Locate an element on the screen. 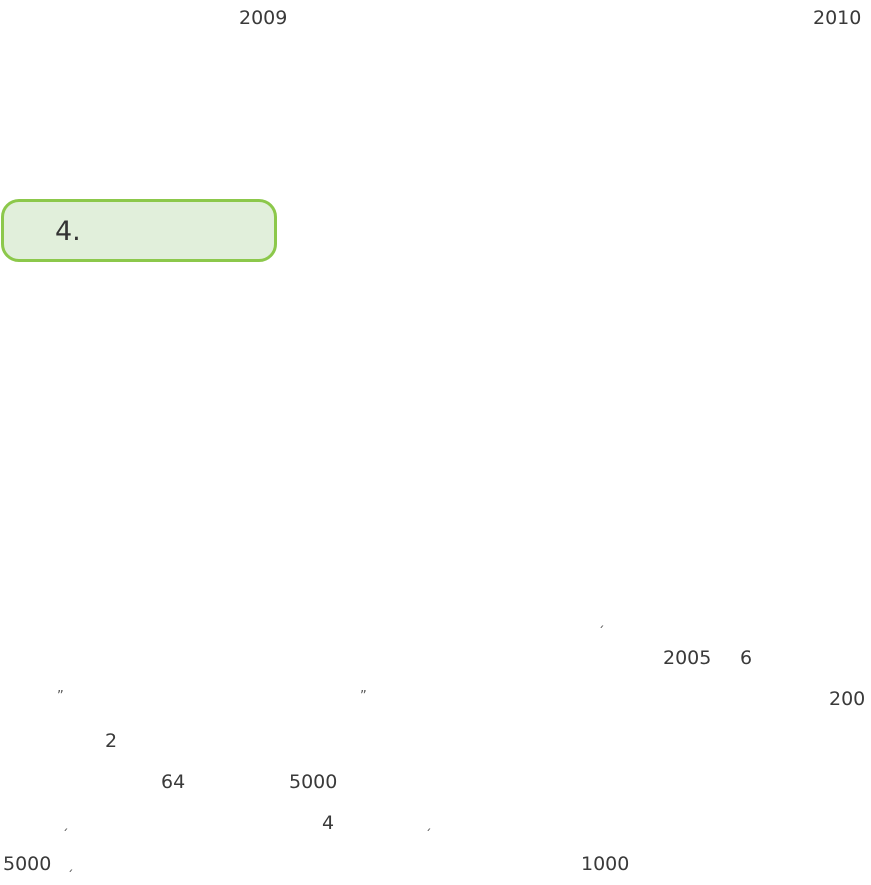  number-200: 200 is located at coordinates (847, 699).